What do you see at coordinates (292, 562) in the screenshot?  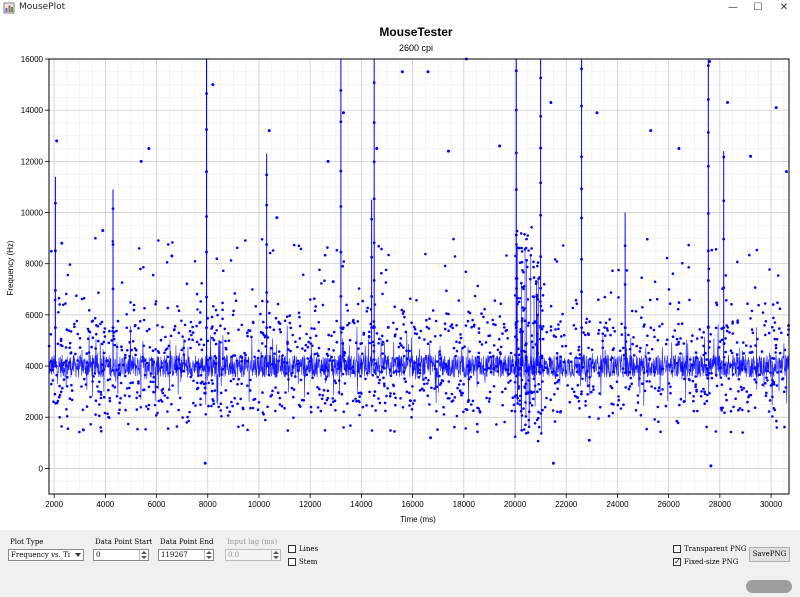 I see `stem-checkbox` at bounding box center [292, 562].